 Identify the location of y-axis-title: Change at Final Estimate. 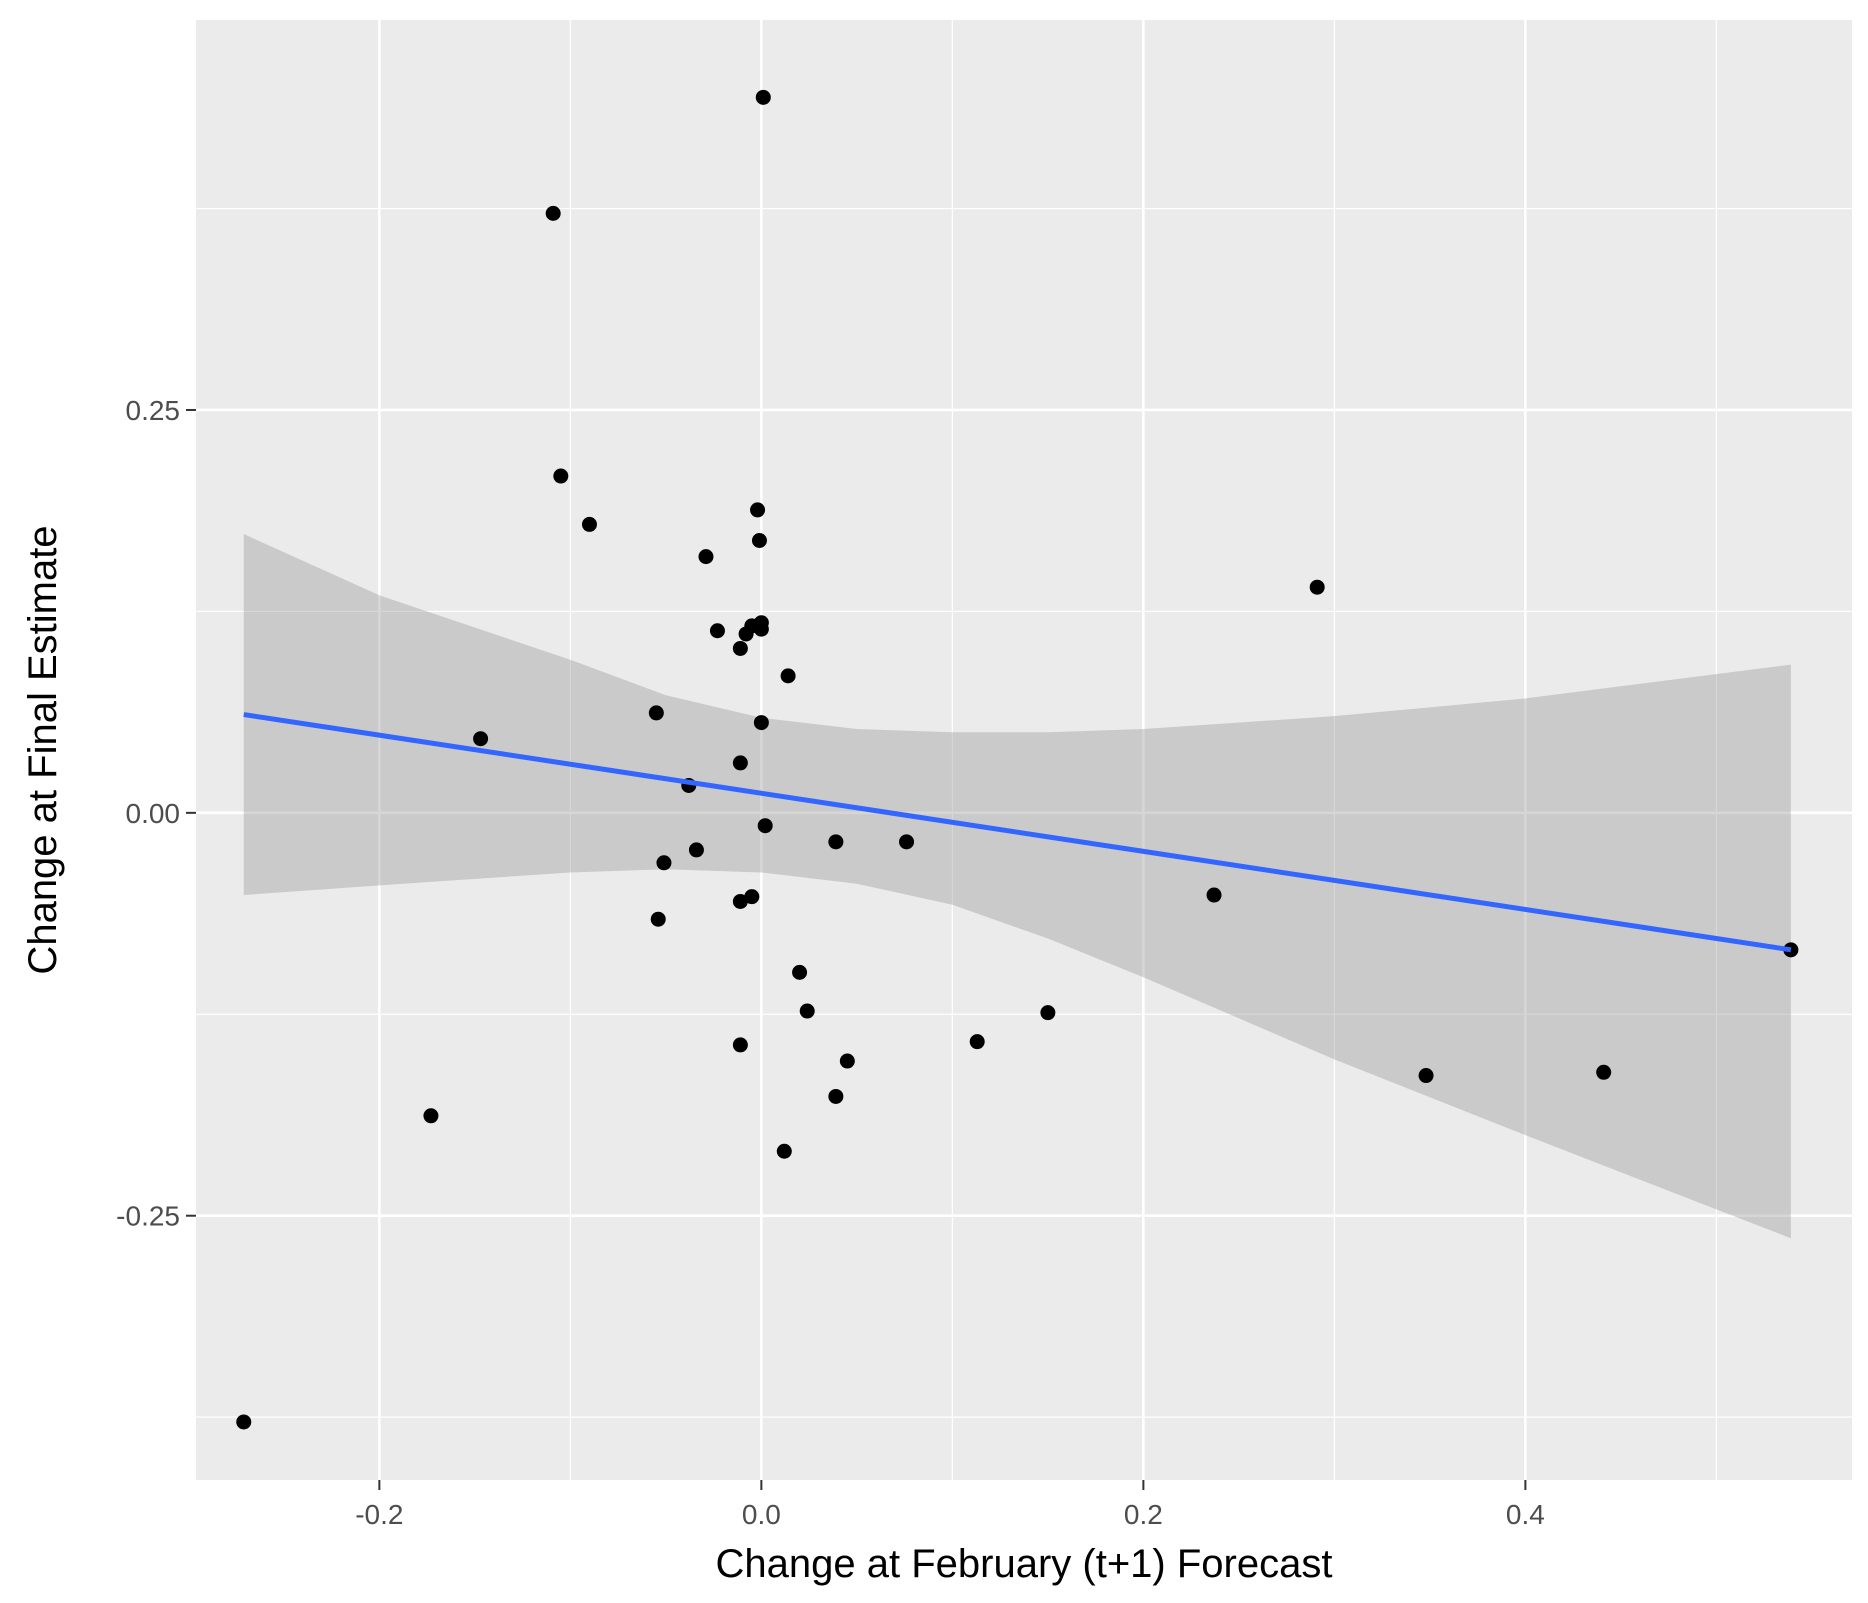
(43, 749).